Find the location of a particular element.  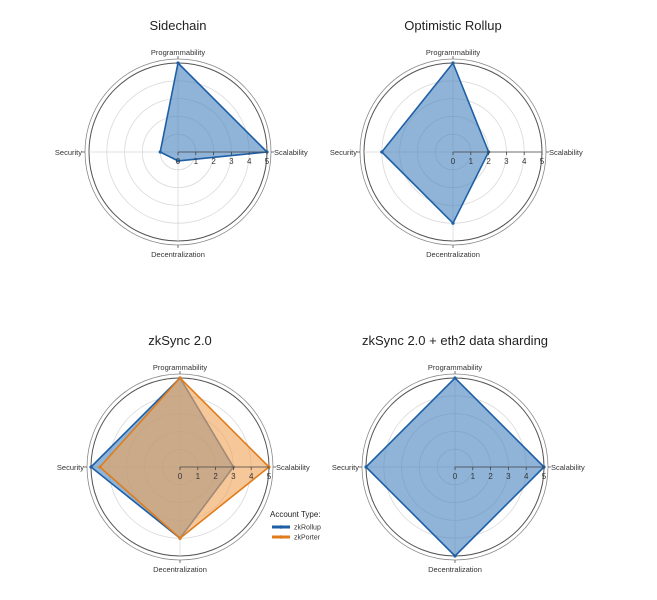

legend-item-zkporter: zkPorter is located at coordinates (307, 538).